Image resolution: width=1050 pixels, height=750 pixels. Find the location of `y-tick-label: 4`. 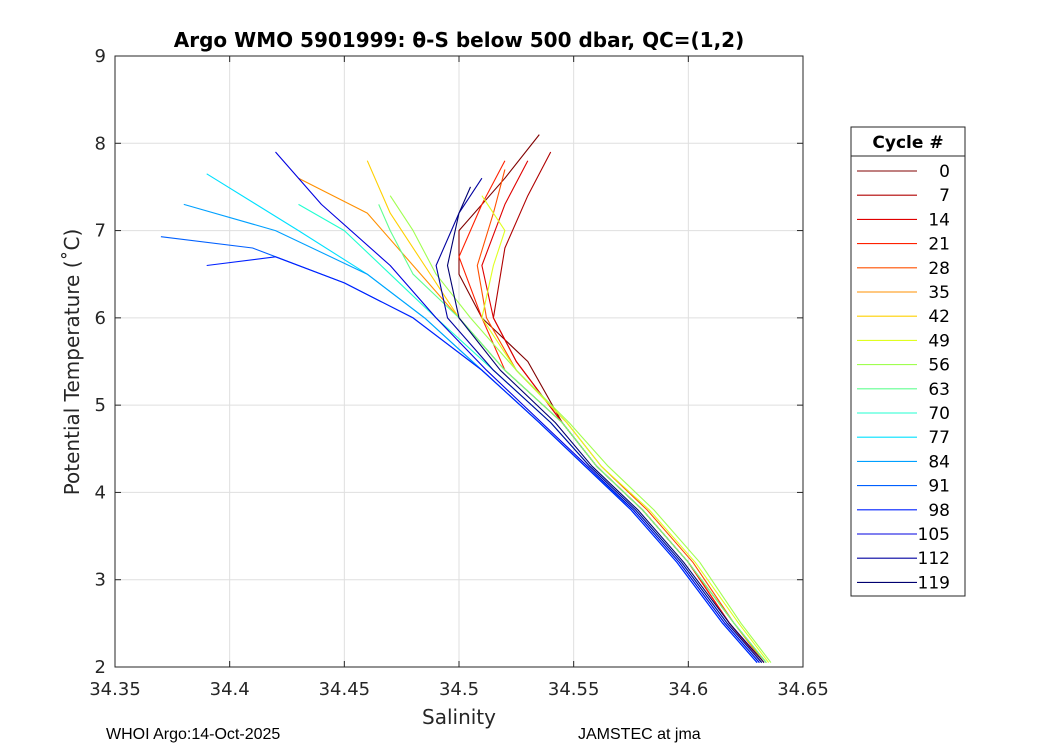

y-tick-label: 4 is located at coordinates (100, 492).